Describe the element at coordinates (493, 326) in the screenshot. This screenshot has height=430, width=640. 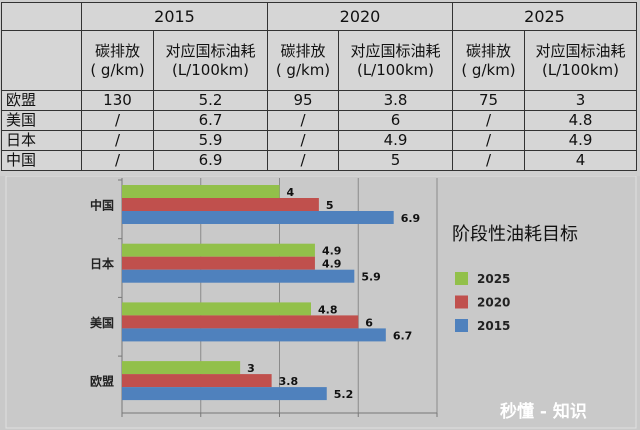
I see `legend-label: 2015` at that location.